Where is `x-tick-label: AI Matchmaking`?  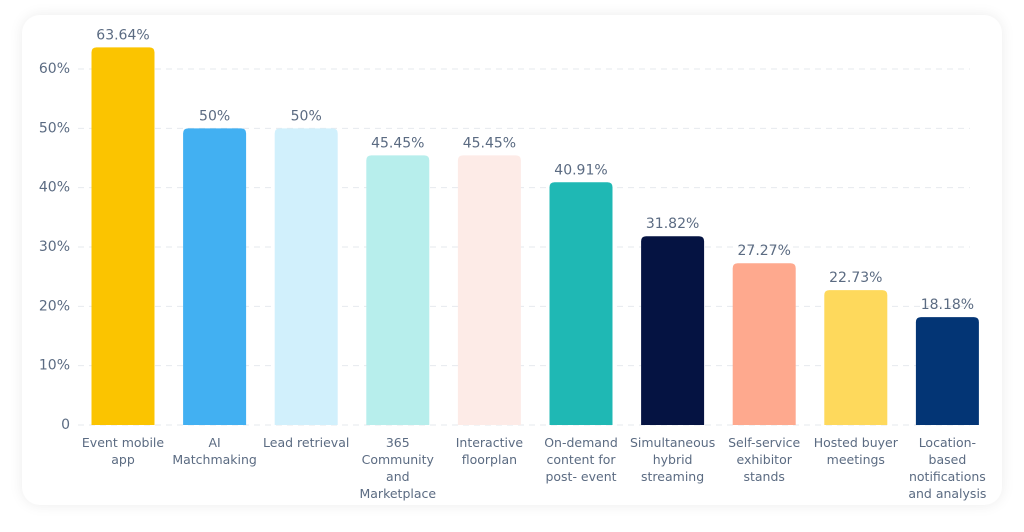
x-tick-label: AI Matchmaking is located at coordinates (214, 451).